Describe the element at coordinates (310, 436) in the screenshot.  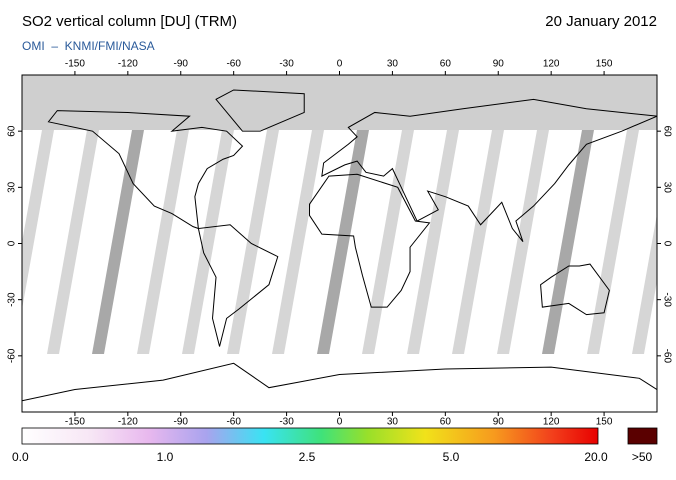
I see `colorbar` at that location.